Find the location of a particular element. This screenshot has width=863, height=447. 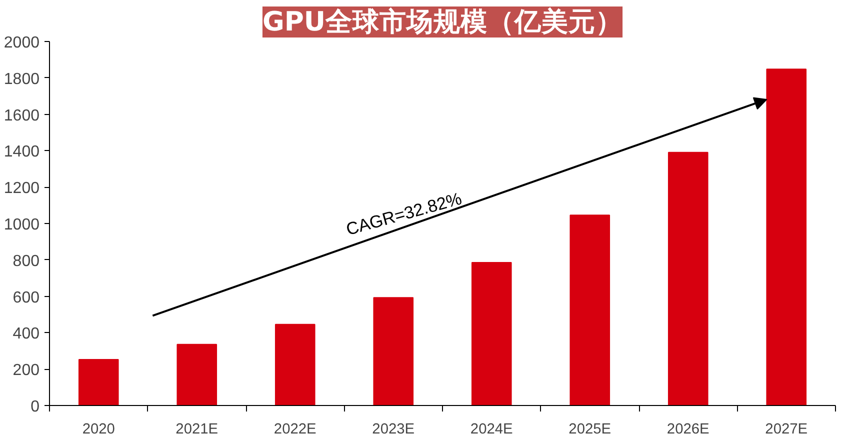

y-tick-label: 2000 is located at coordinates (22, 43).